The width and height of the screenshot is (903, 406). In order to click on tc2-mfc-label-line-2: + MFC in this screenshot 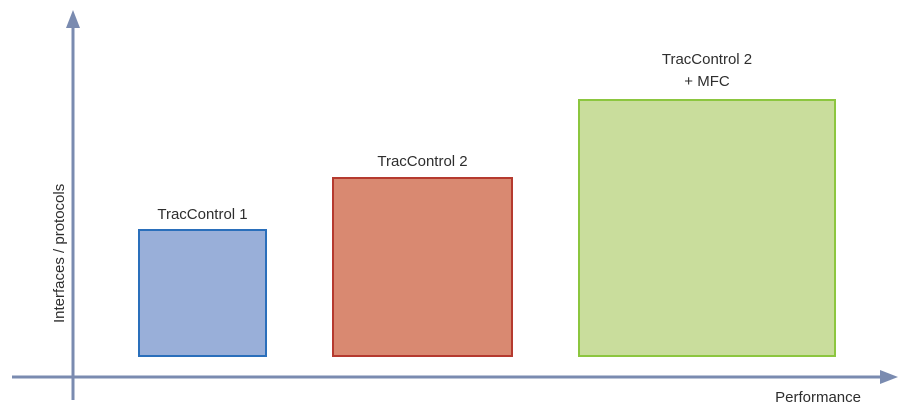, I will do `click(707, 81)`.